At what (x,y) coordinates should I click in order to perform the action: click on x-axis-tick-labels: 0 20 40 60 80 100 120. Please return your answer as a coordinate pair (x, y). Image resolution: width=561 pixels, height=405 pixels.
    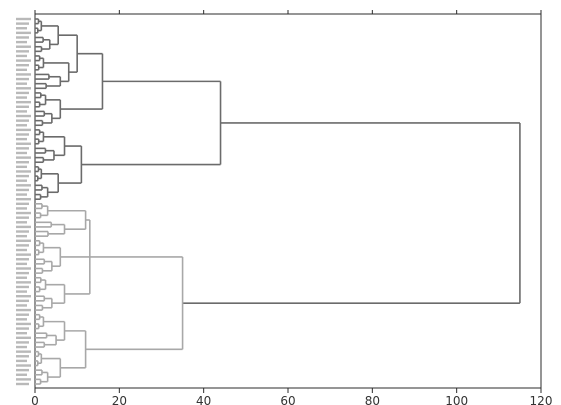
    Looking at the image, I should click on (291, 399).